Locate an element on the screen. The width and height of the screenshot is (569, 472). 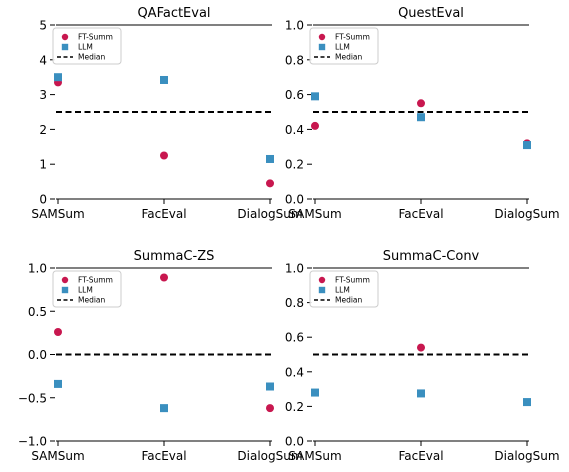
y-tick-label: 5 is located at coordinates (43, 26).